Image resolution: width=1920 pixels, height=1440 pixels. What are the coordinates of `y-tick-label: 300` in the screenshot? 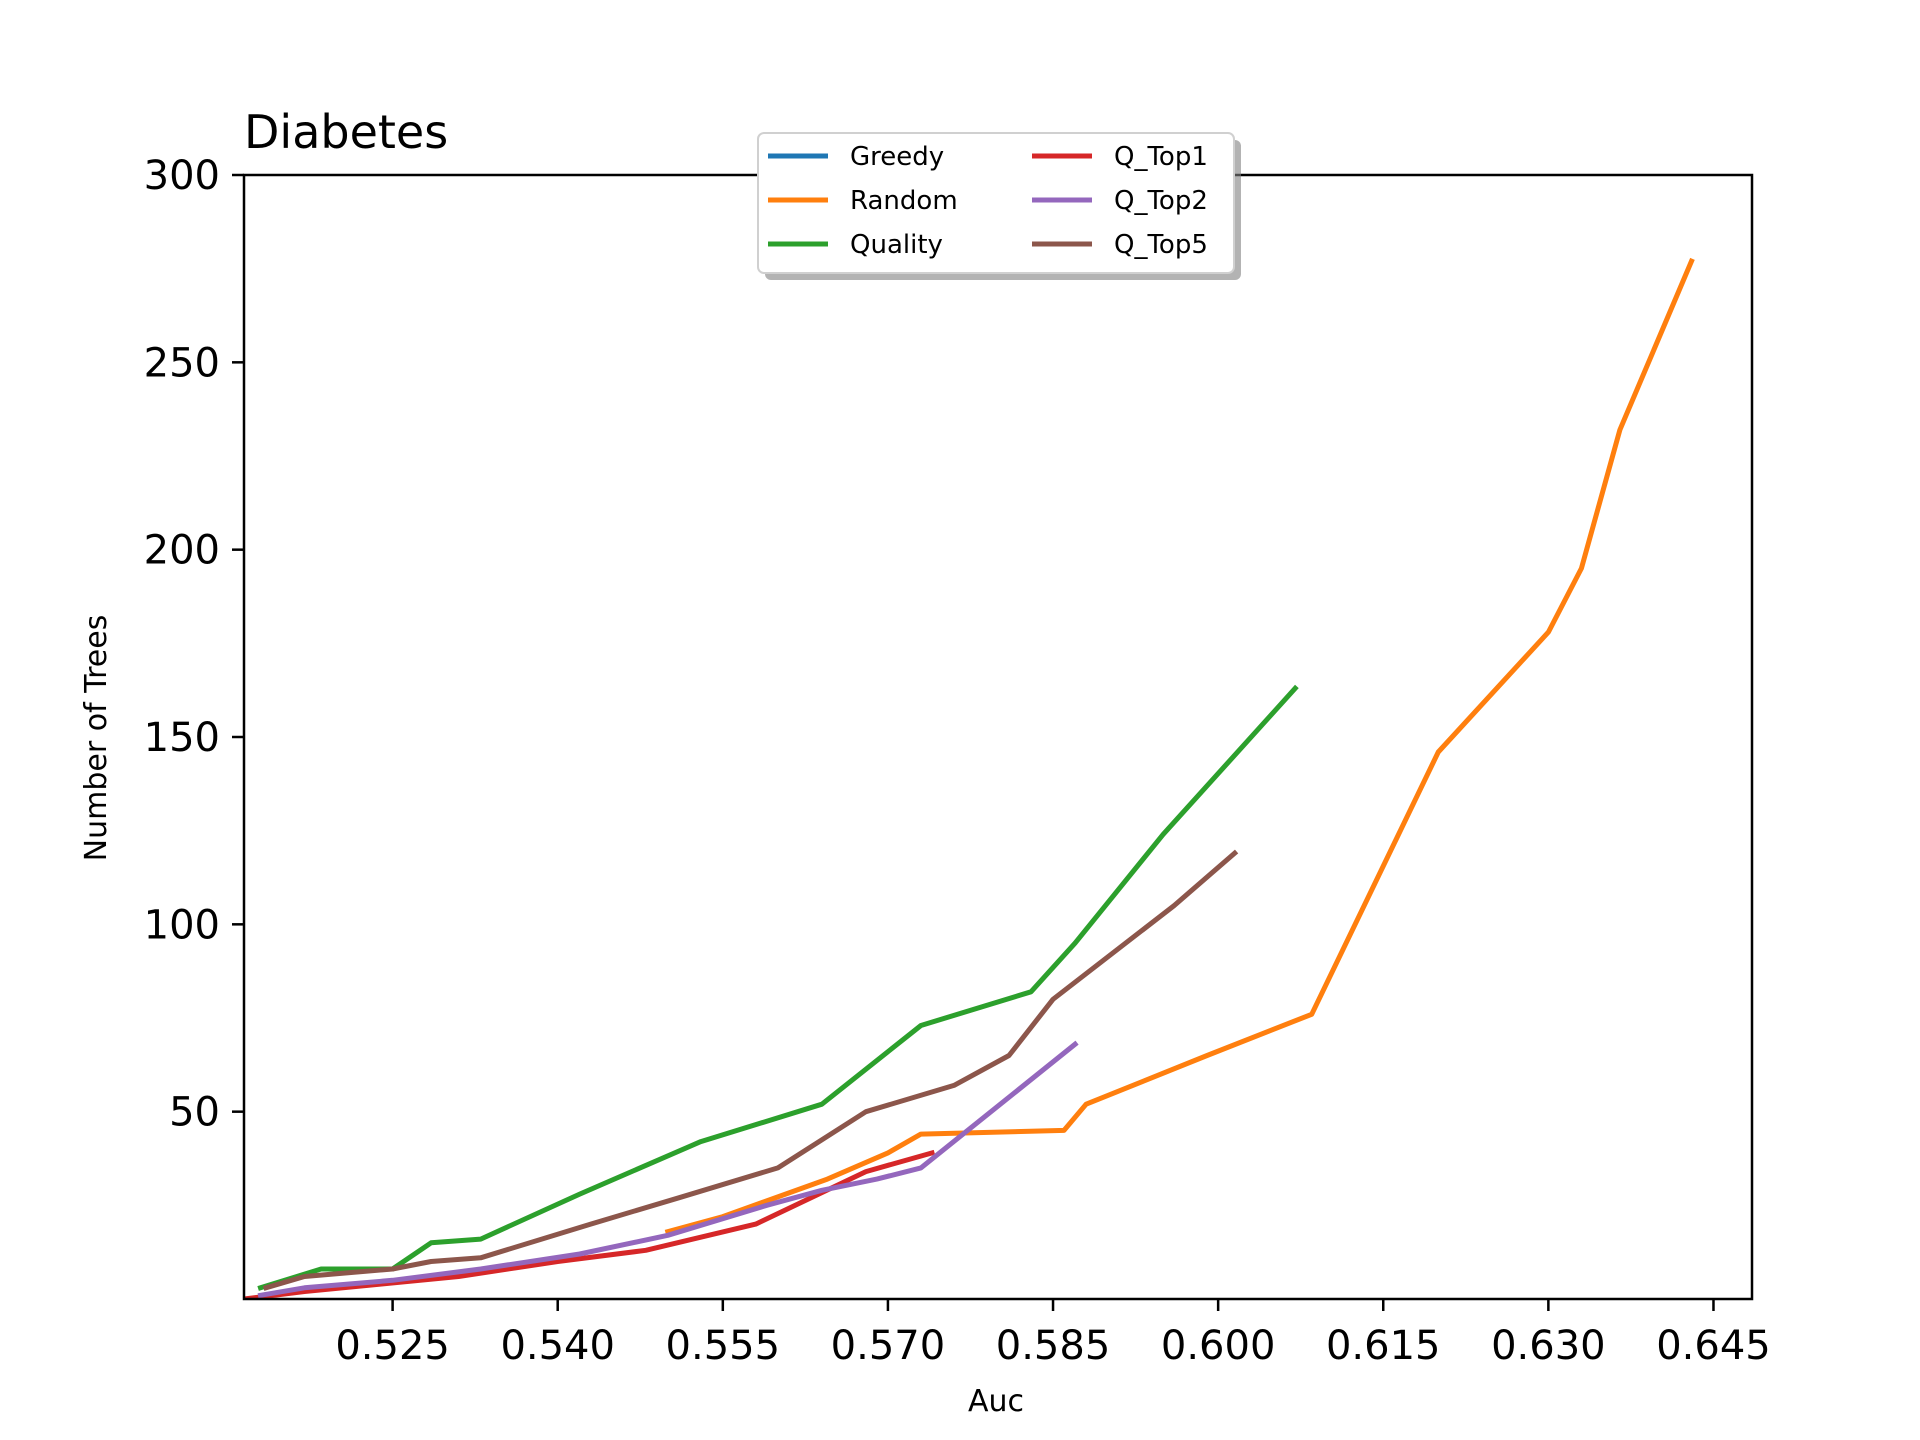 It's located at (182, 176).